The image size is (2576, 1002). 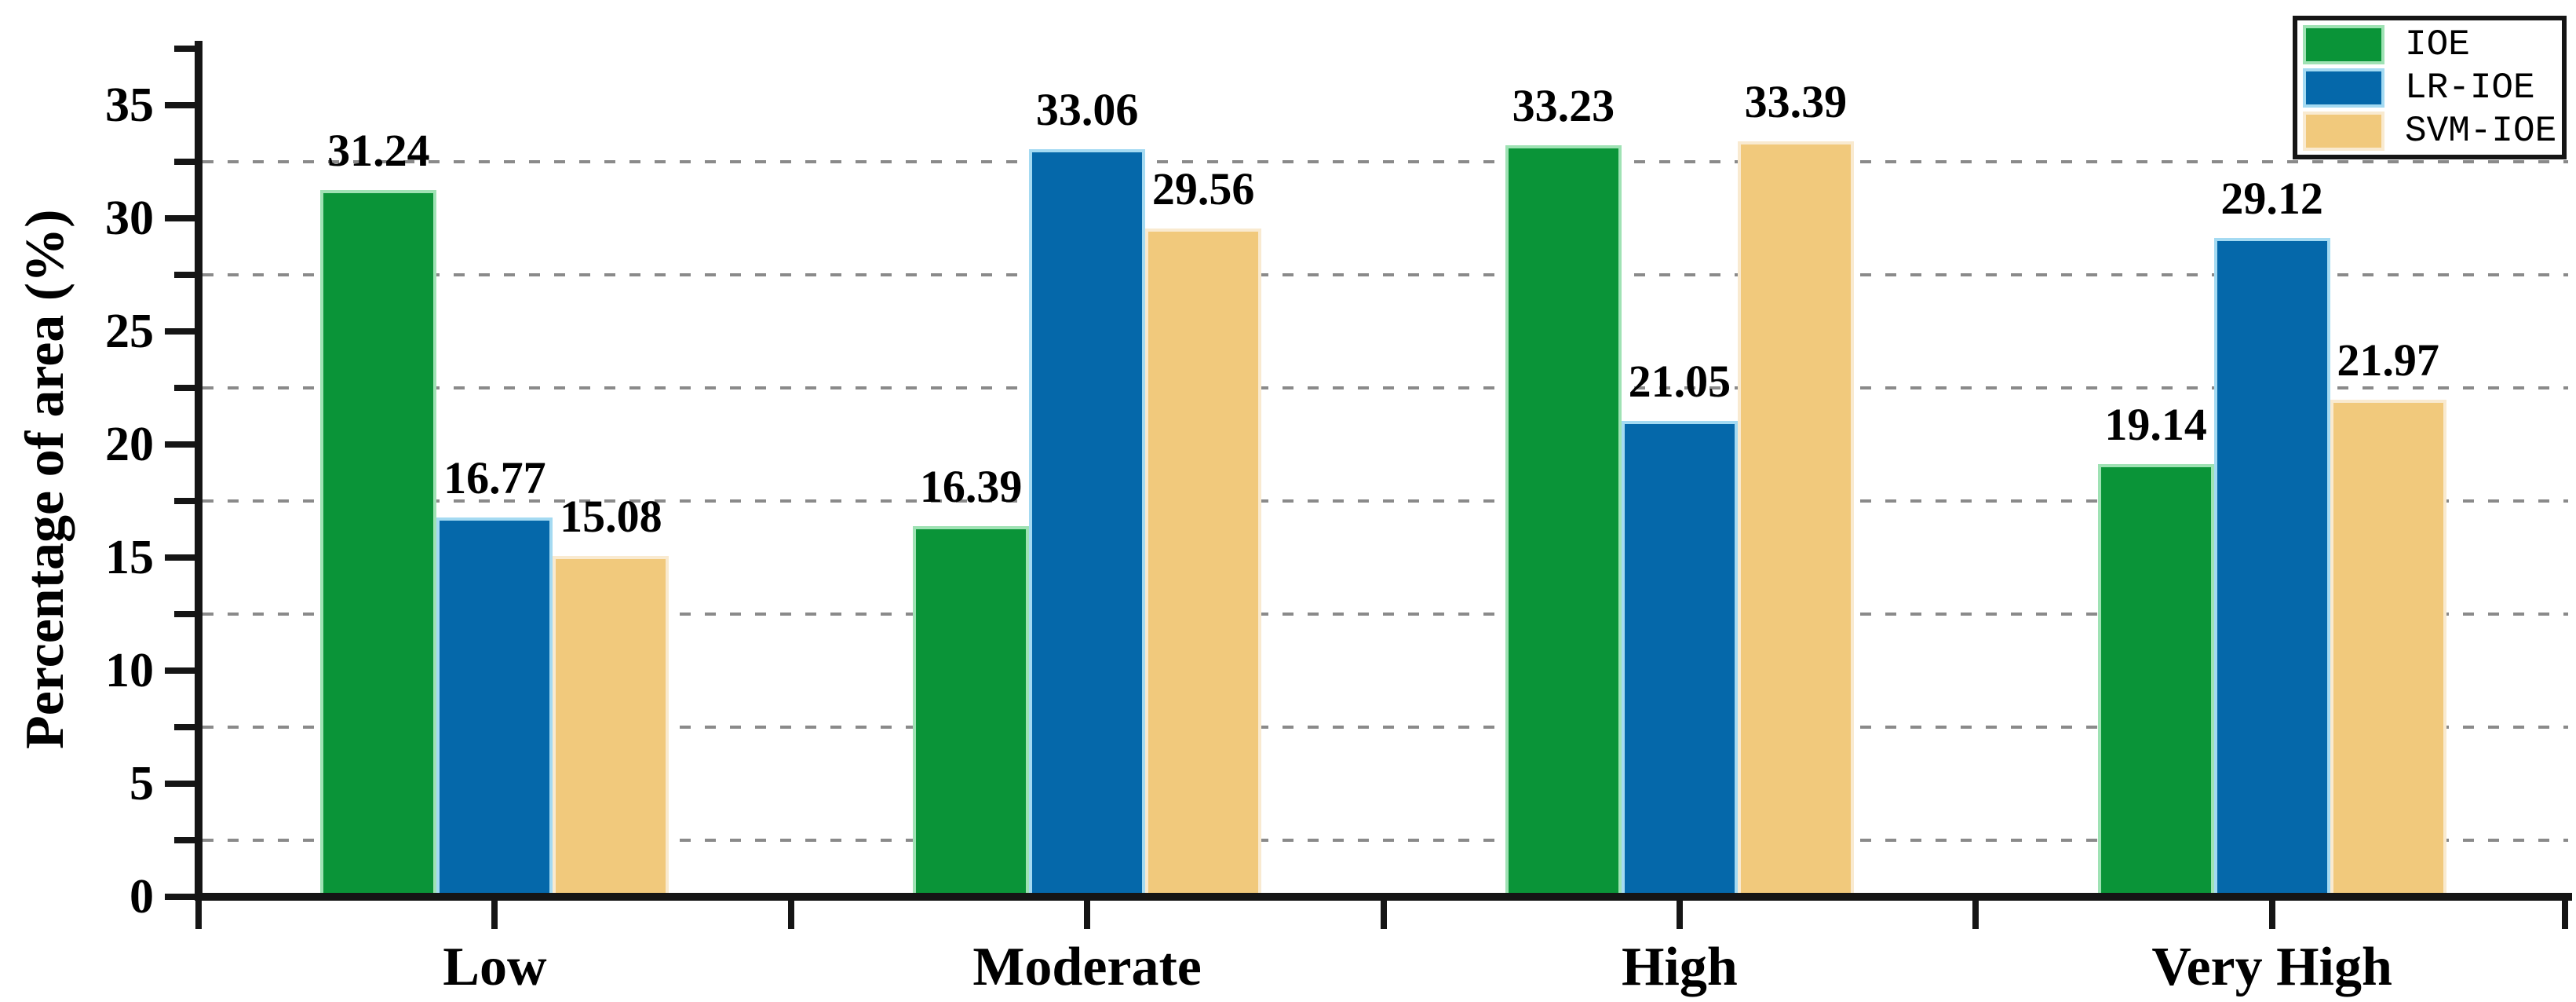 What do you see at coordinates (2343, 44) in the screenshot?
I see `legend-swatch-ioe` at bounding box center [2343, 44].